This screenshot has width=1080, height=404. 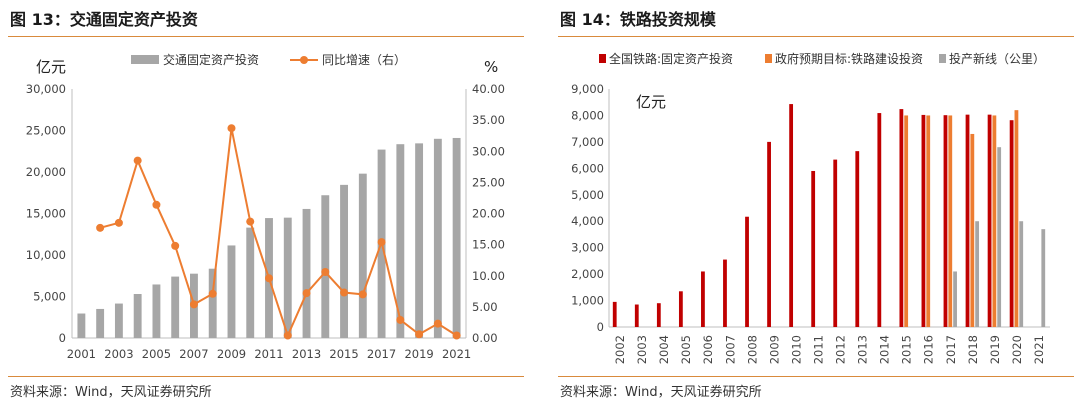 I want to click on y-tick-label: 0, so click(x=600, y=327).